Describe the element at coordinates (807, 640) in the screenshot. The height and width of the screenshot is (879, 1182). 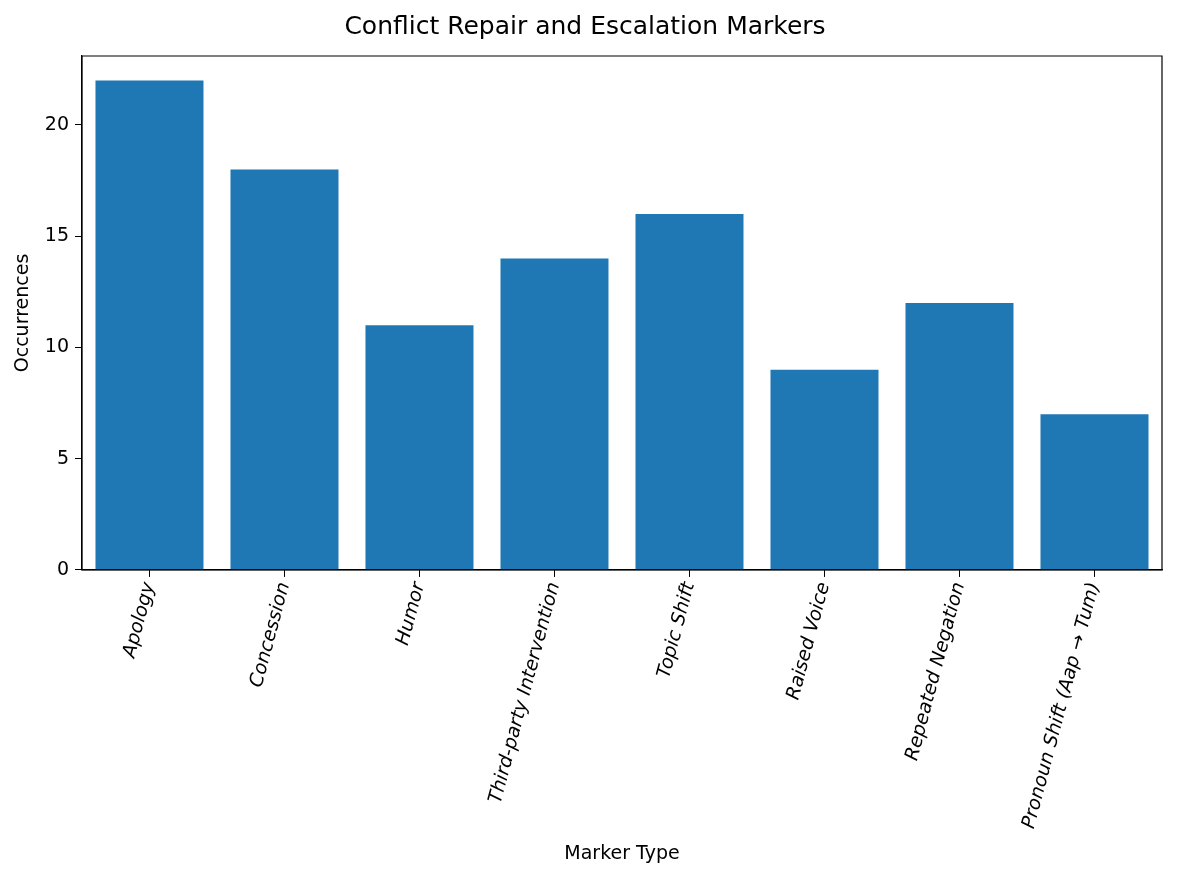
I see `x-tick-label: Raised Voice` at that location.